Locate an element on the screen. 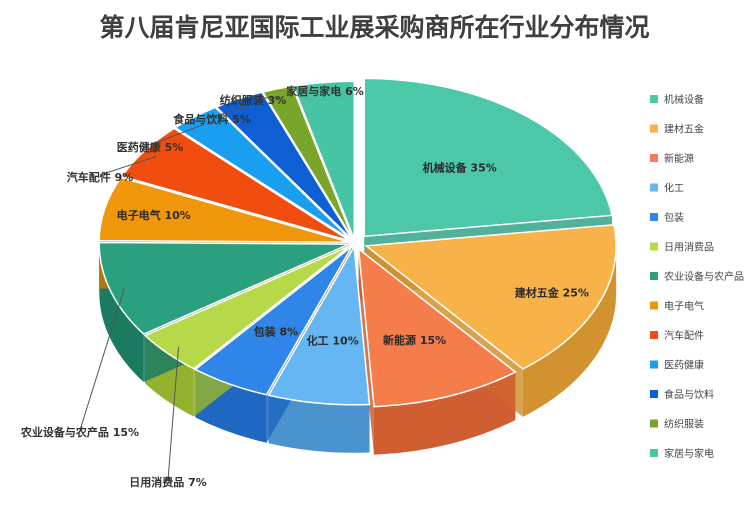  pie-slice-纺织服装 is located at coordinates (307, 162).